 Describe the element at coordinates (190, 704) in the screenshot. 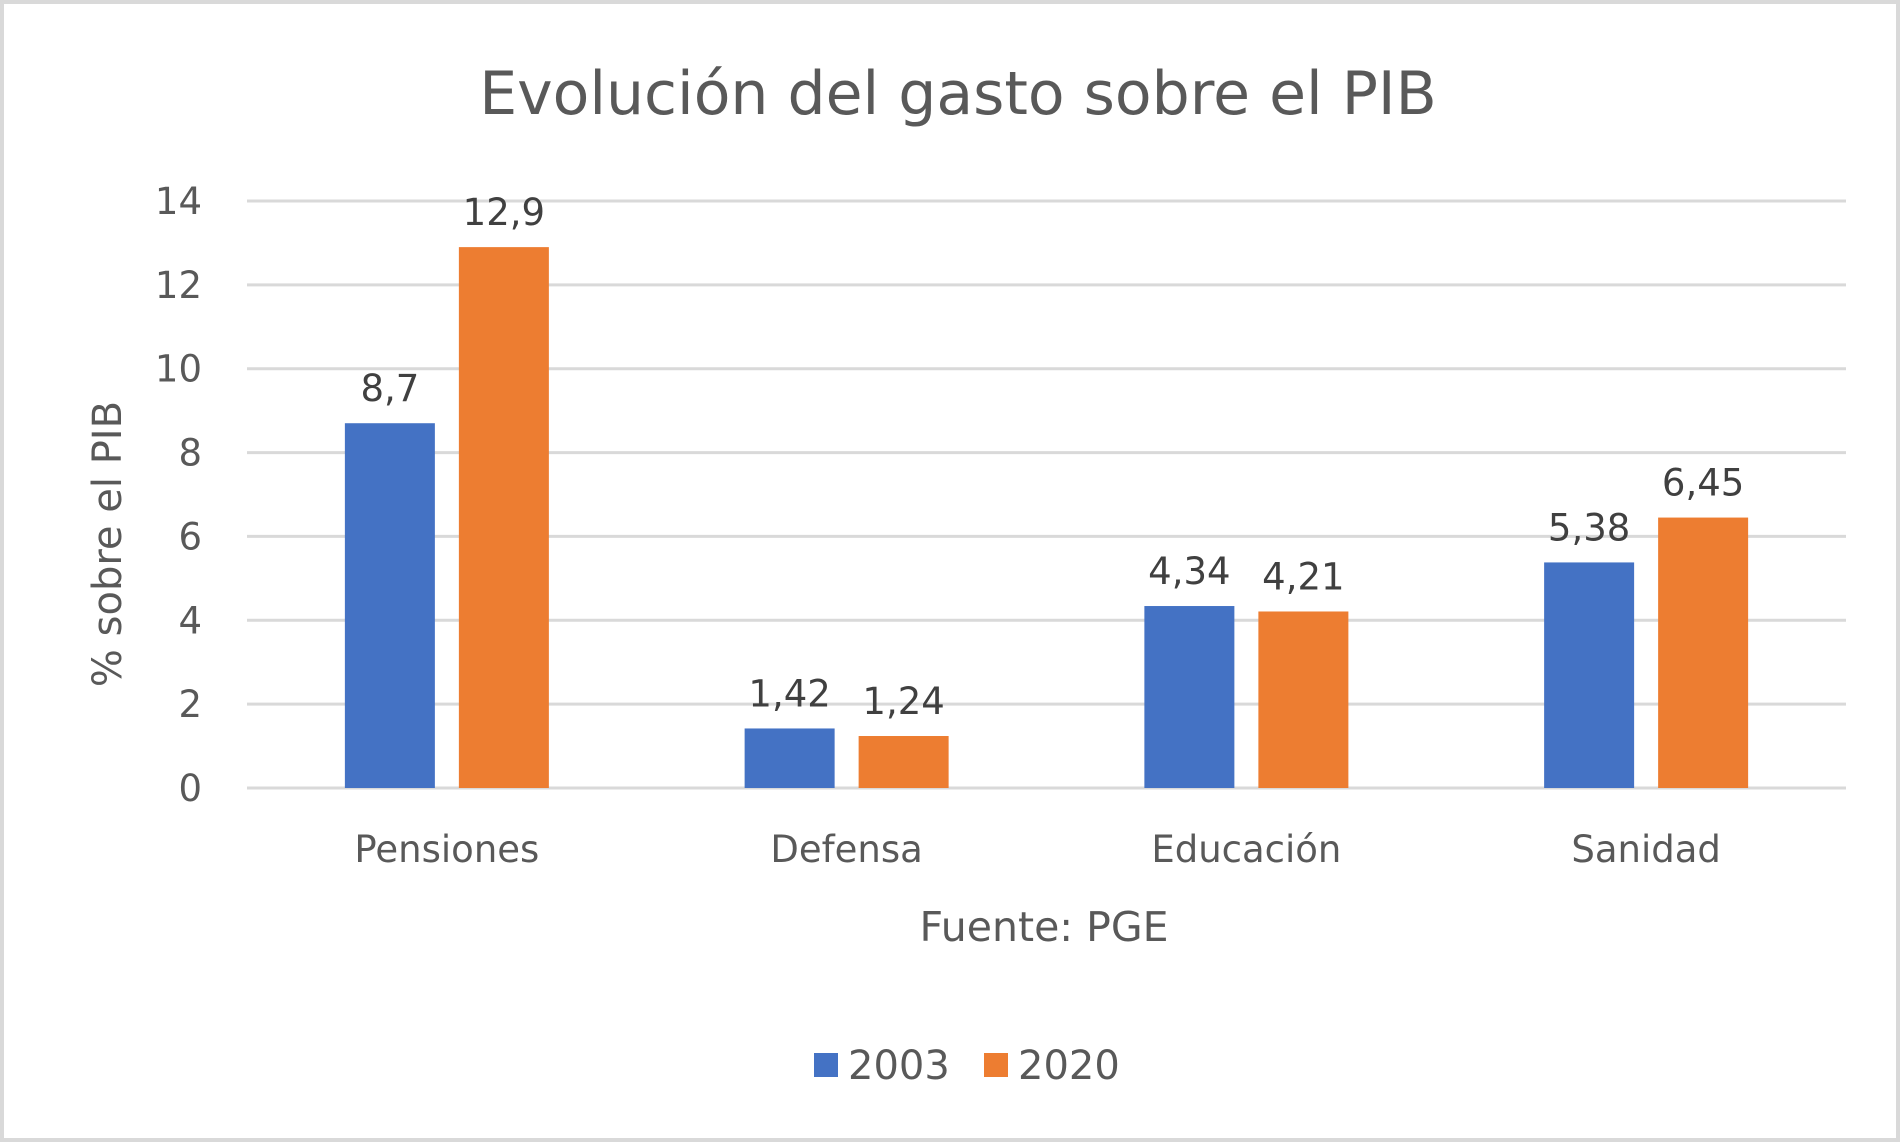

I see `y-tick-label: 2` at that location.